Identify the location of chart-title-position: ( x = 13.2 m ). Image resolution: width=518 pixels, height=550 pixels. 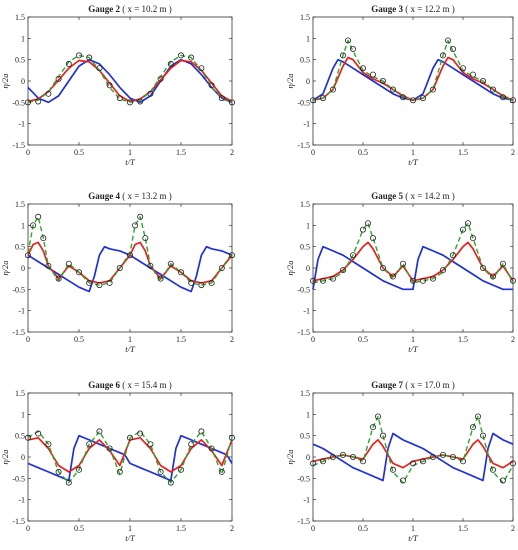
(147, 196).